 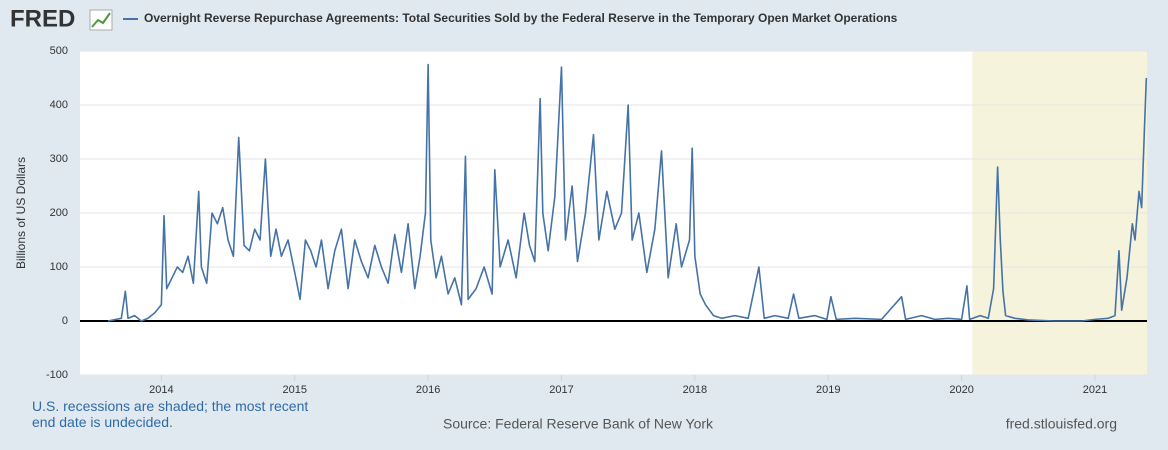 What do you see at coordinates (1061, 424) in the screenshot?
I see `site: fred.stlouisfed.org` at bounding box center [1061, 424].